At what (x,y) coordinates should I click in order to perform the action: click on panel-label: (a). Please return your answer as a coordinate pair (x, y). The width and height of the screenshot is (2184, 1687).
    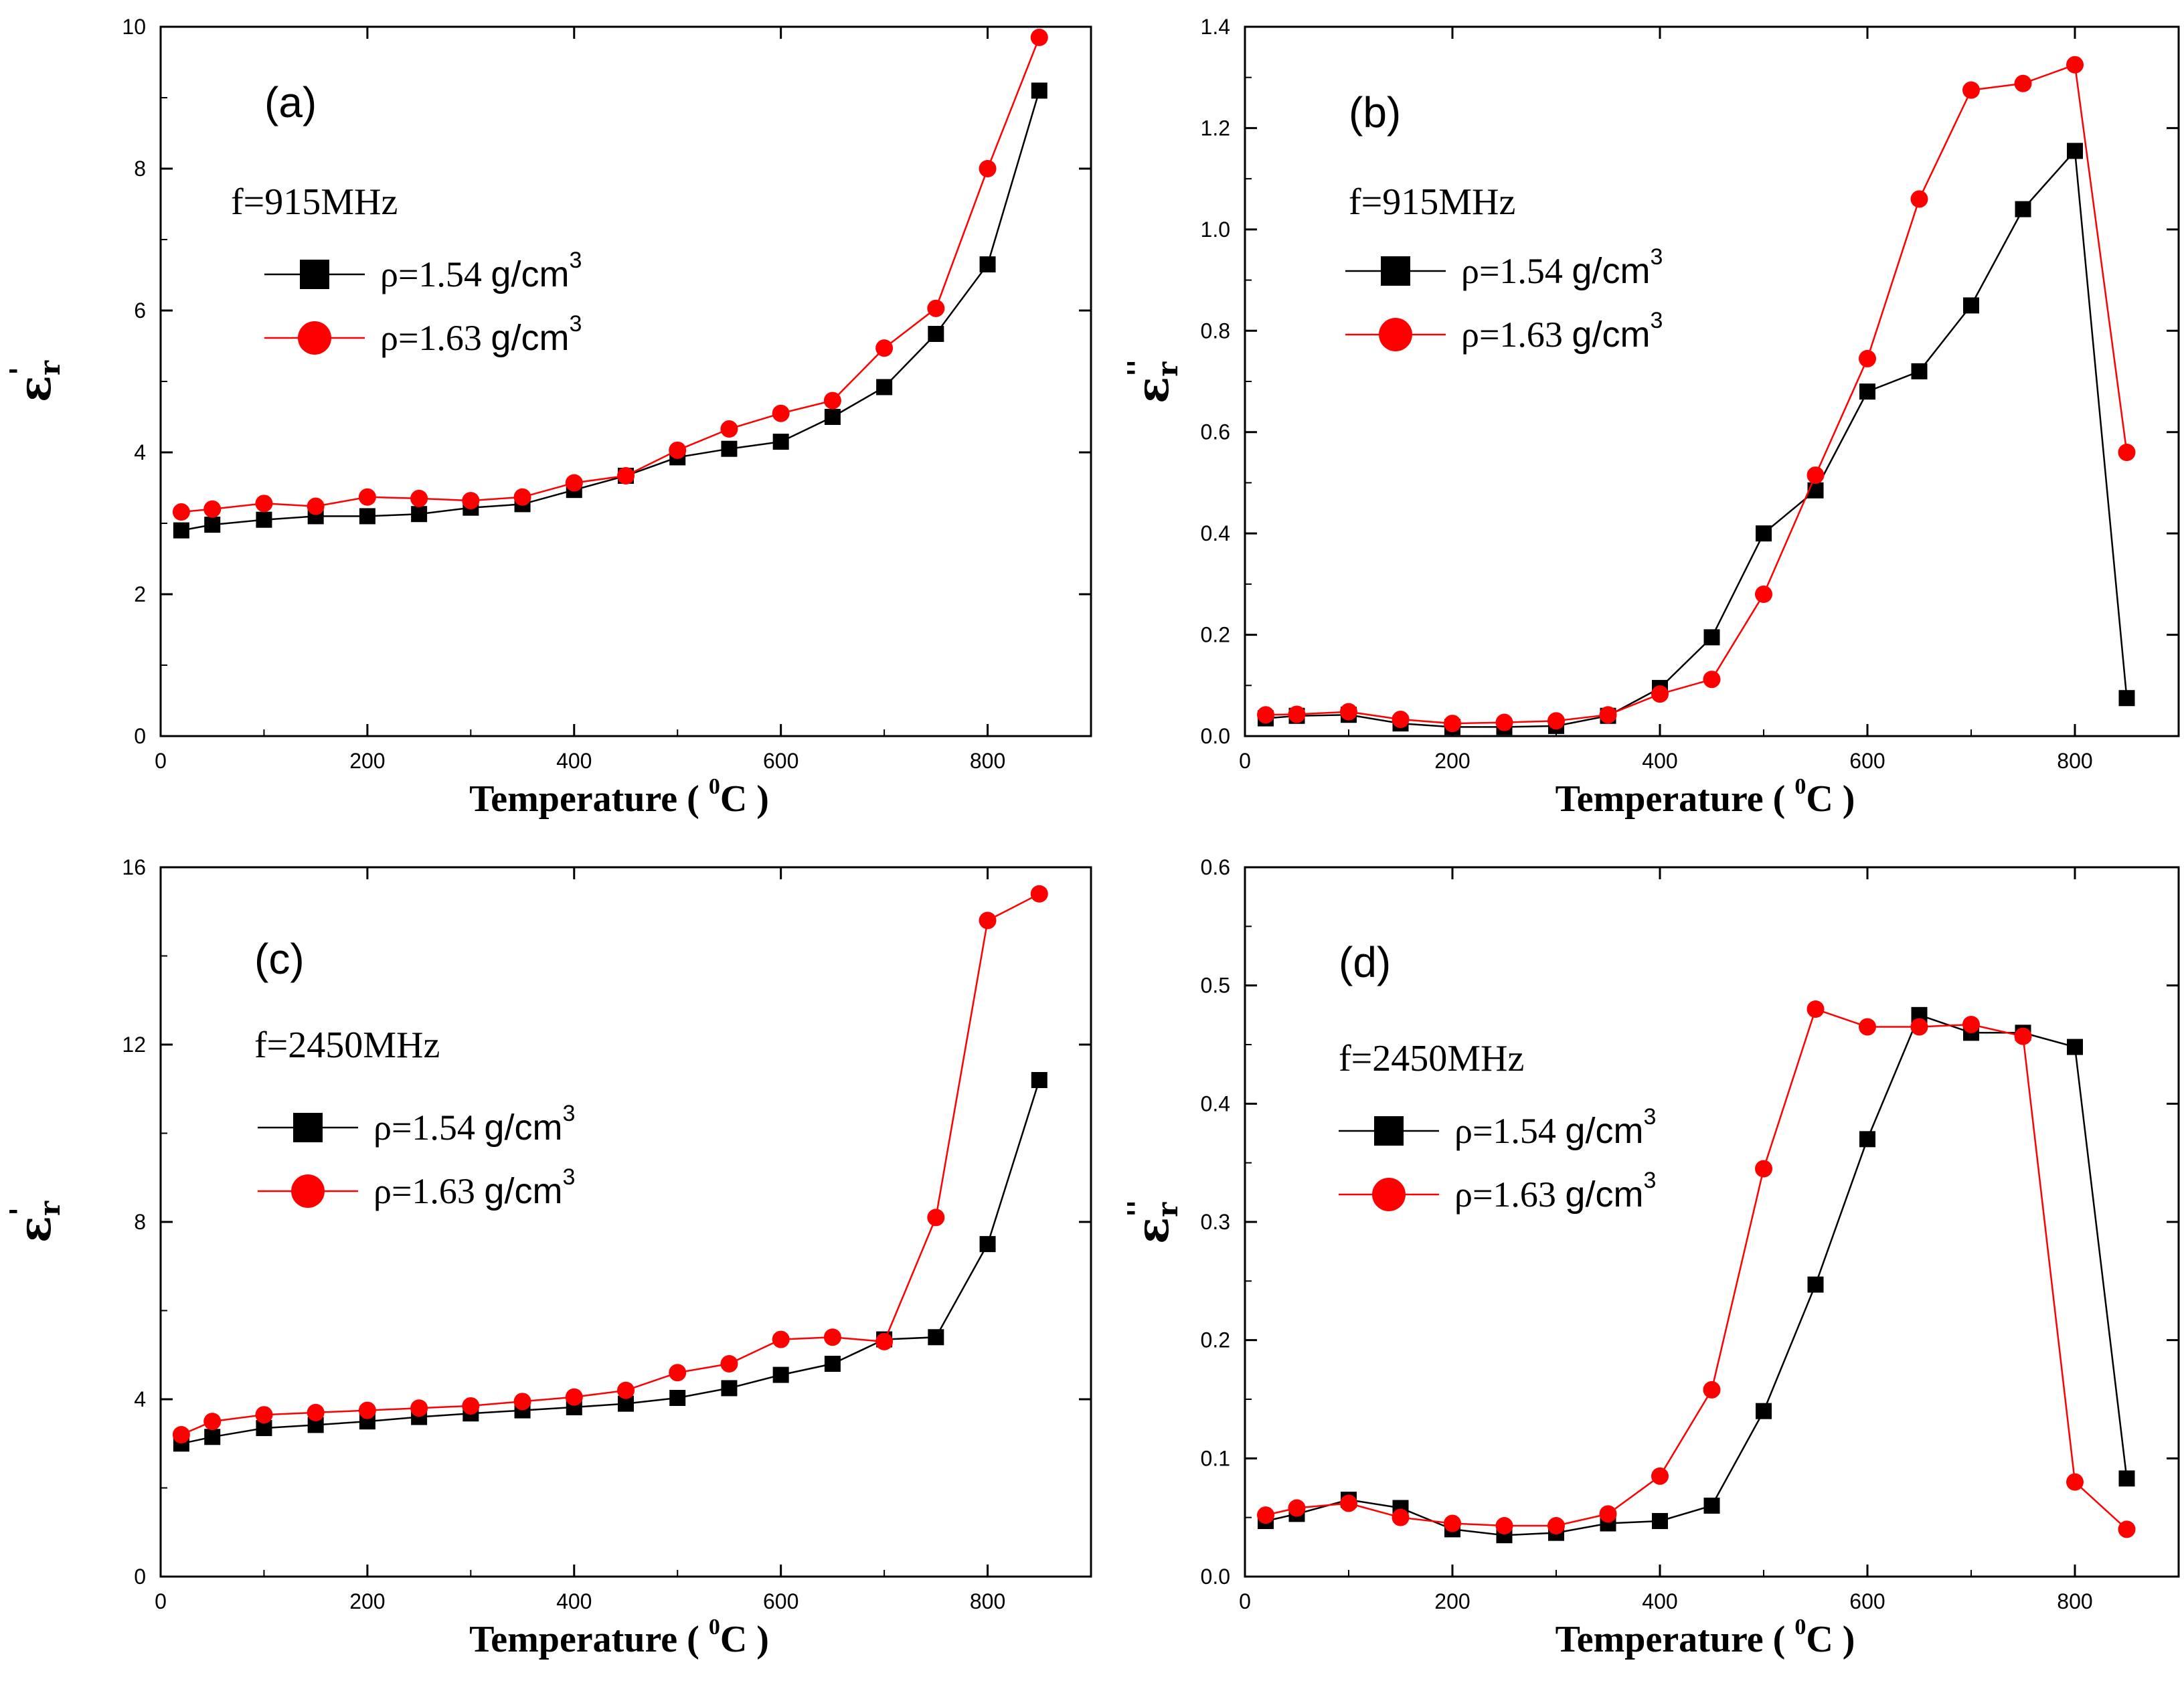
    Looking at the image, I should click on (290, 102).